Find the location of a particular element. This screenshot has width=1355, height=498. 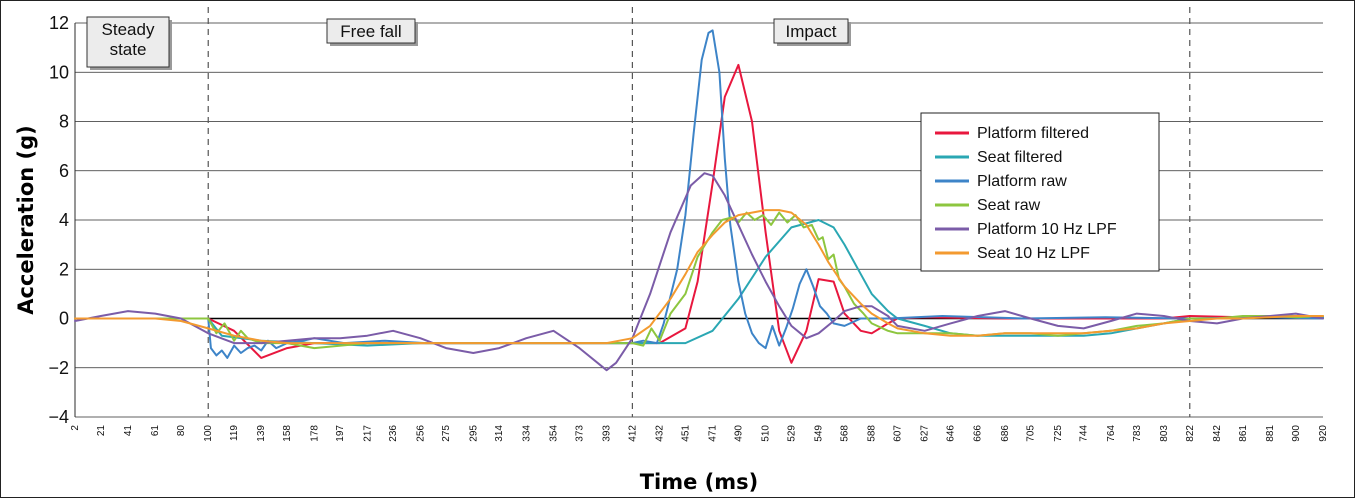

phase-label-text: Steady is located at coordinates (128, 29).